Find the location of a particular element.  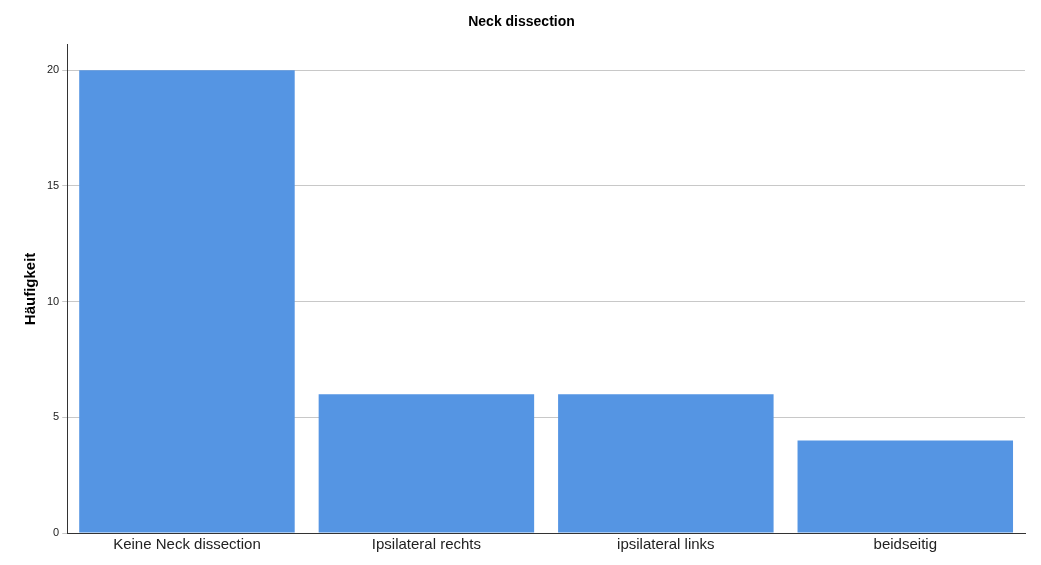

y-axis-title: Häufigkeit is located at coordinates (30, 289).